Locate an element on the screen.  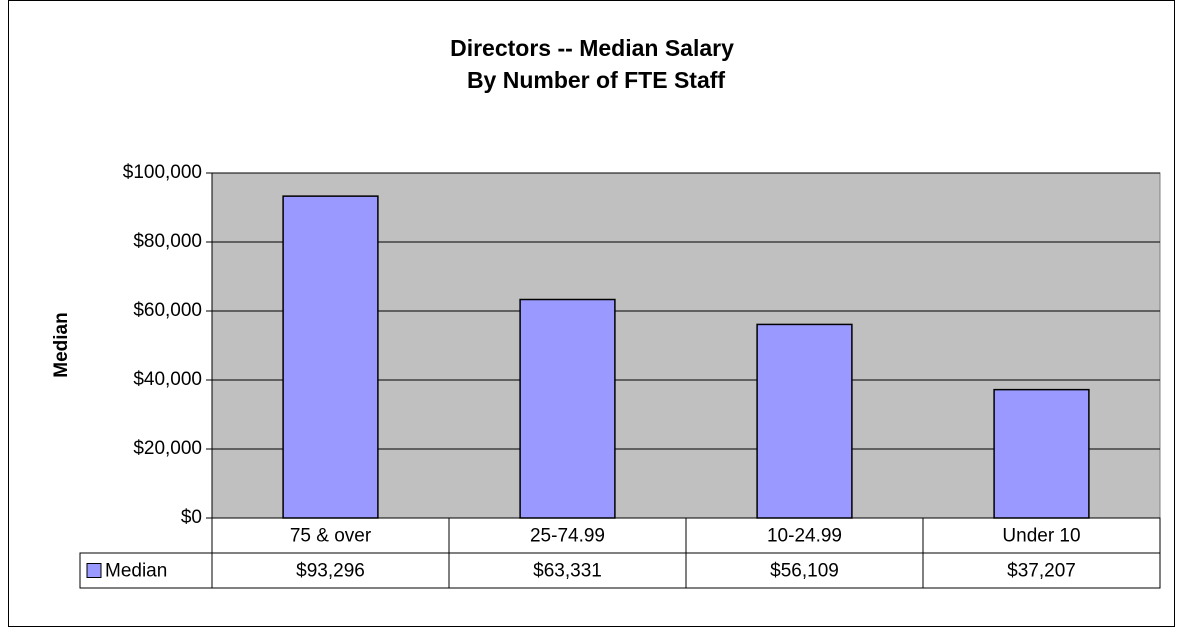
y-tick-label: $40,000 is located at coordinates (167, 379).